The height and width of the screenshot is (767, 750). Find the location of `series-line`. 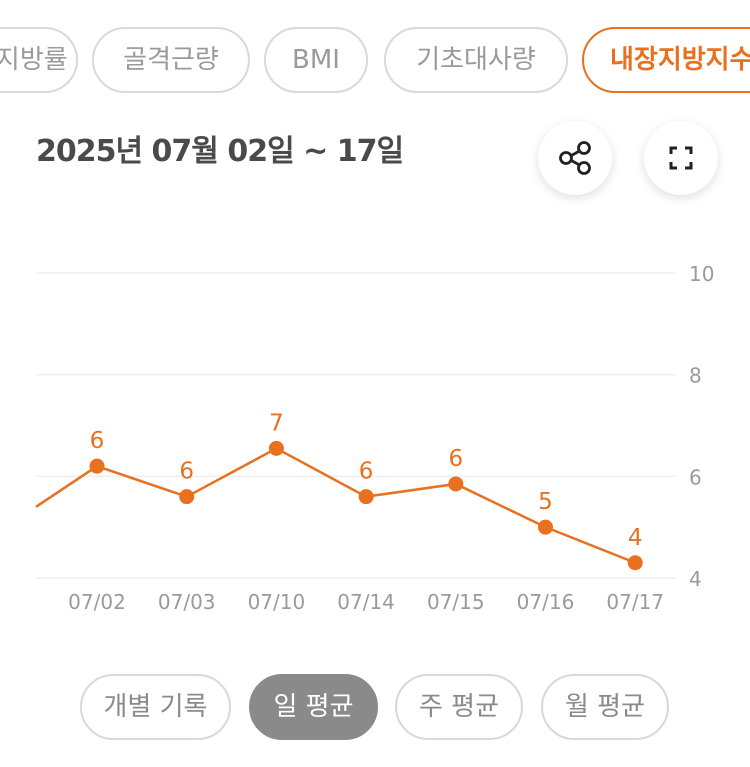

series-line is located at coordinates (335, 505).